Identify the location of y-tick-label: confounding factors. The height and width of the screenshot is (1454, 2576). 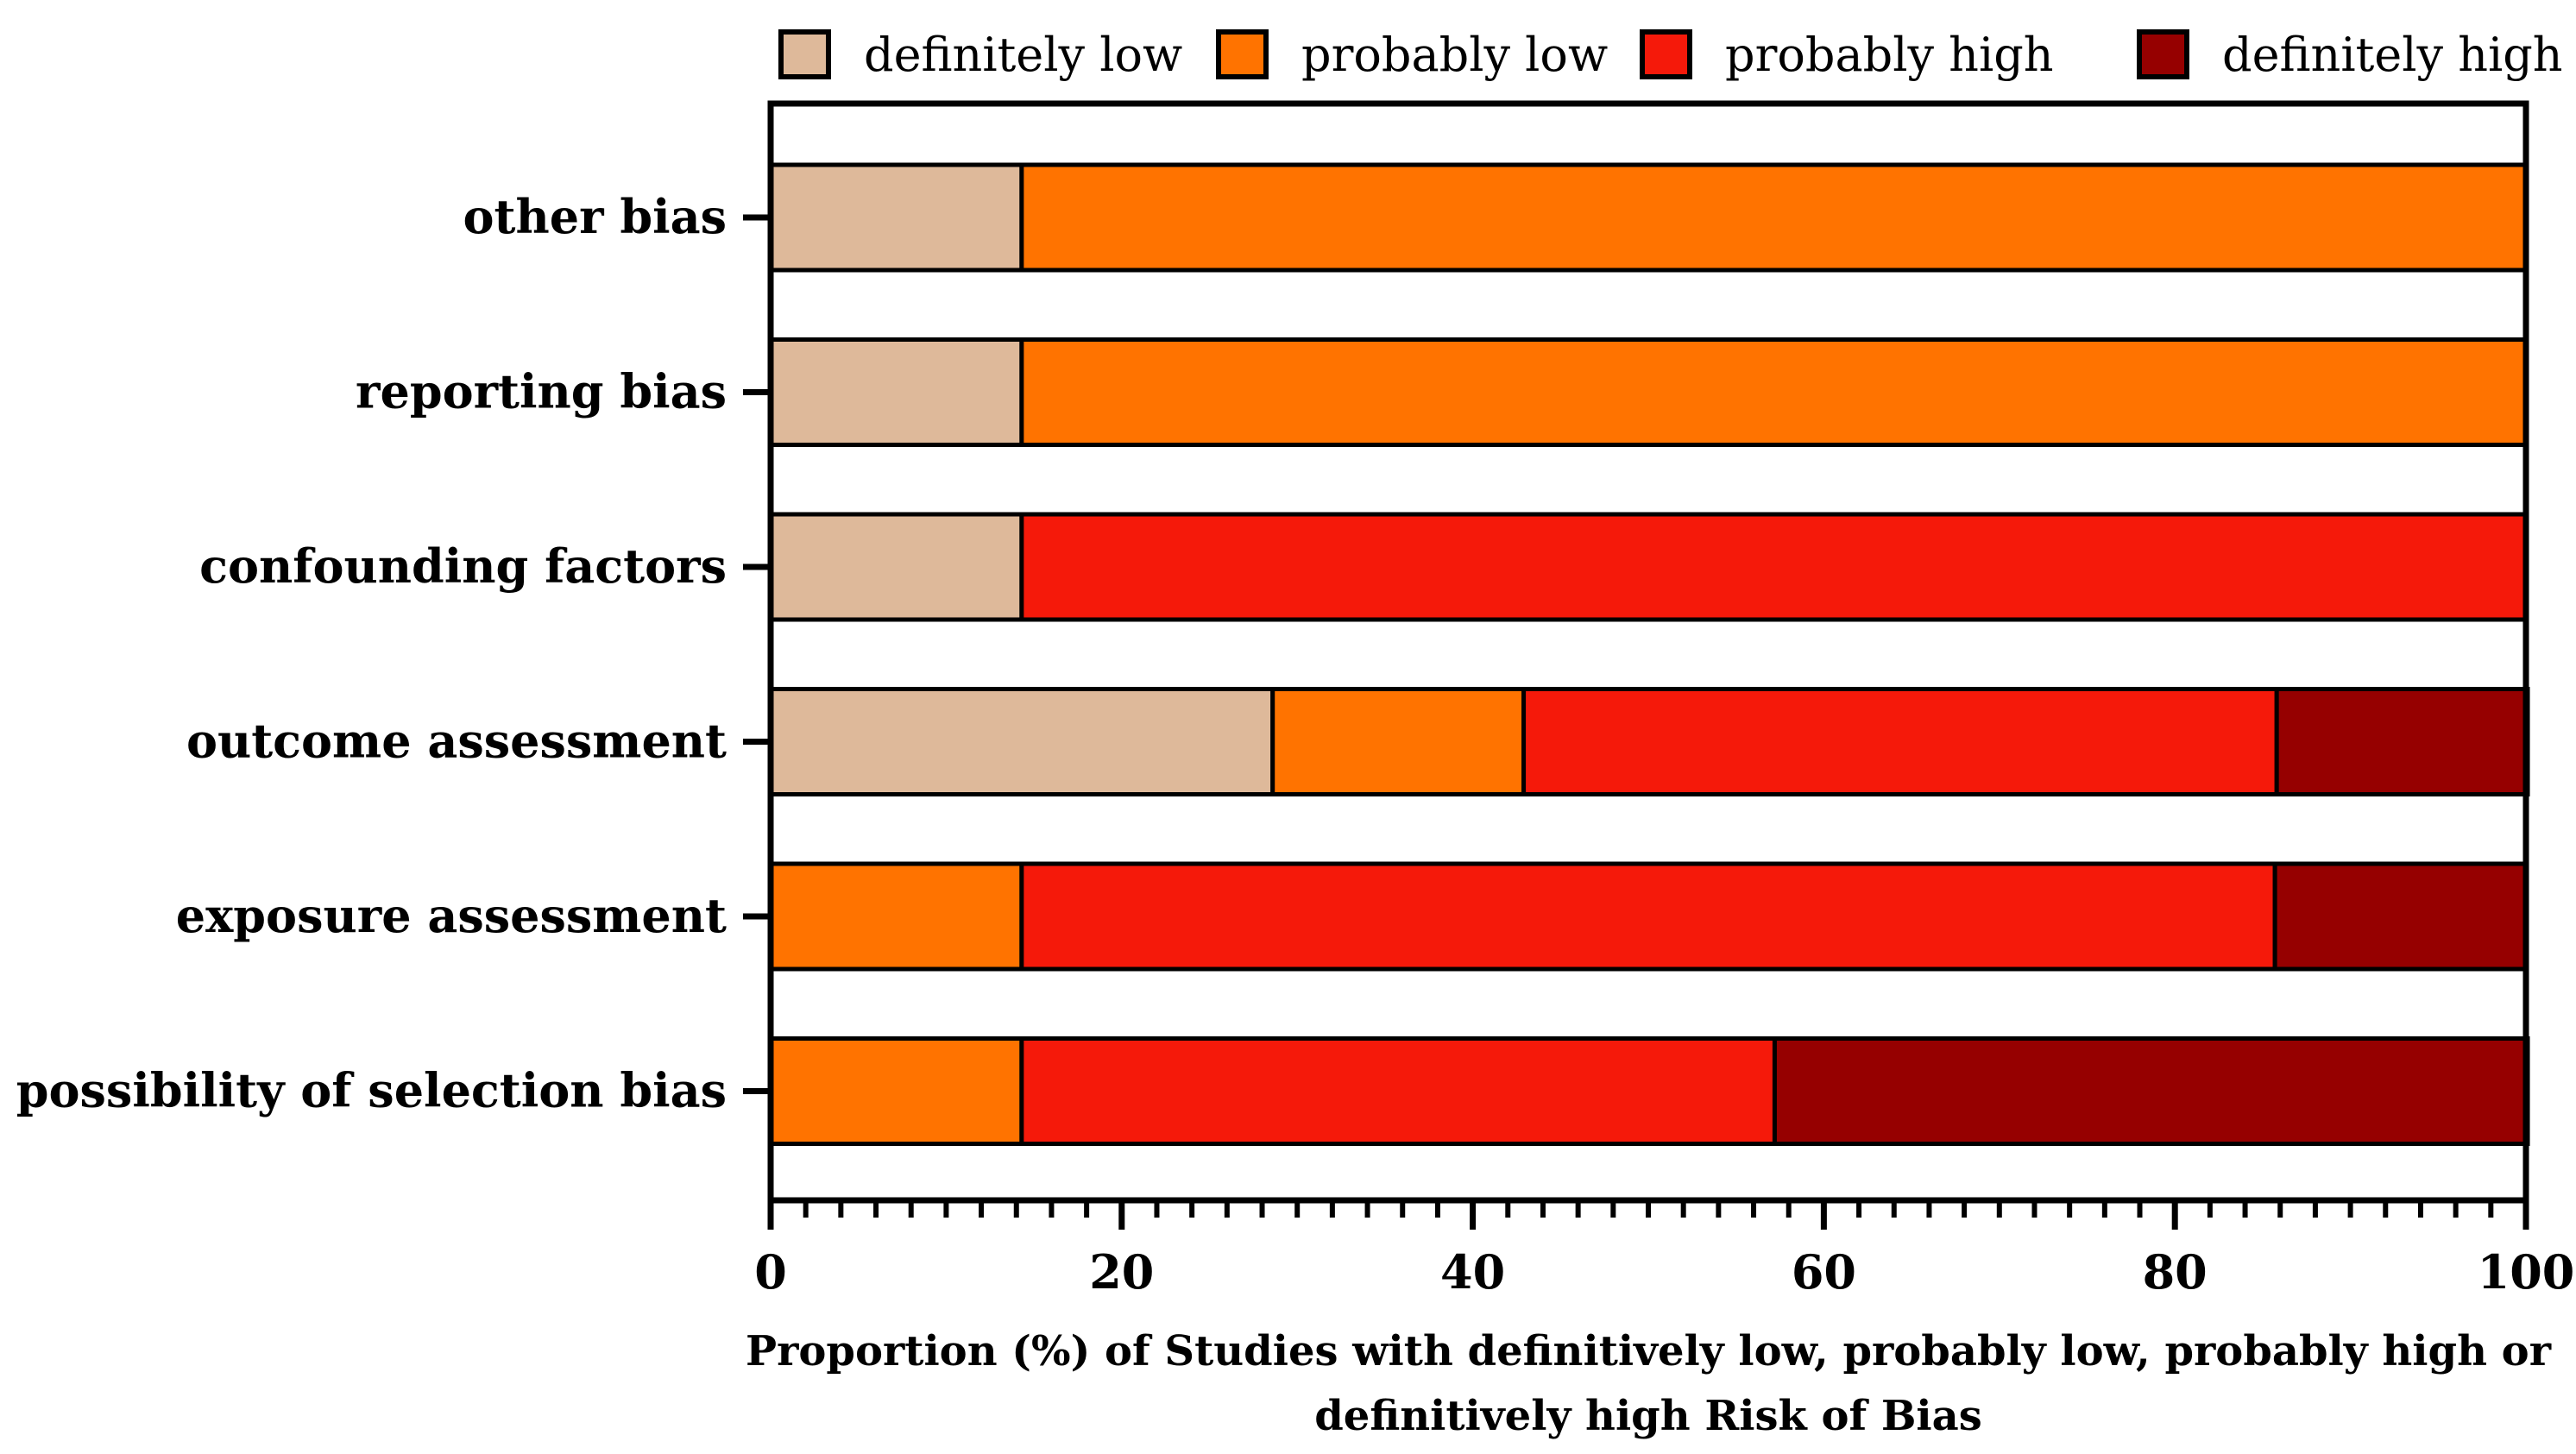
(463, 566).